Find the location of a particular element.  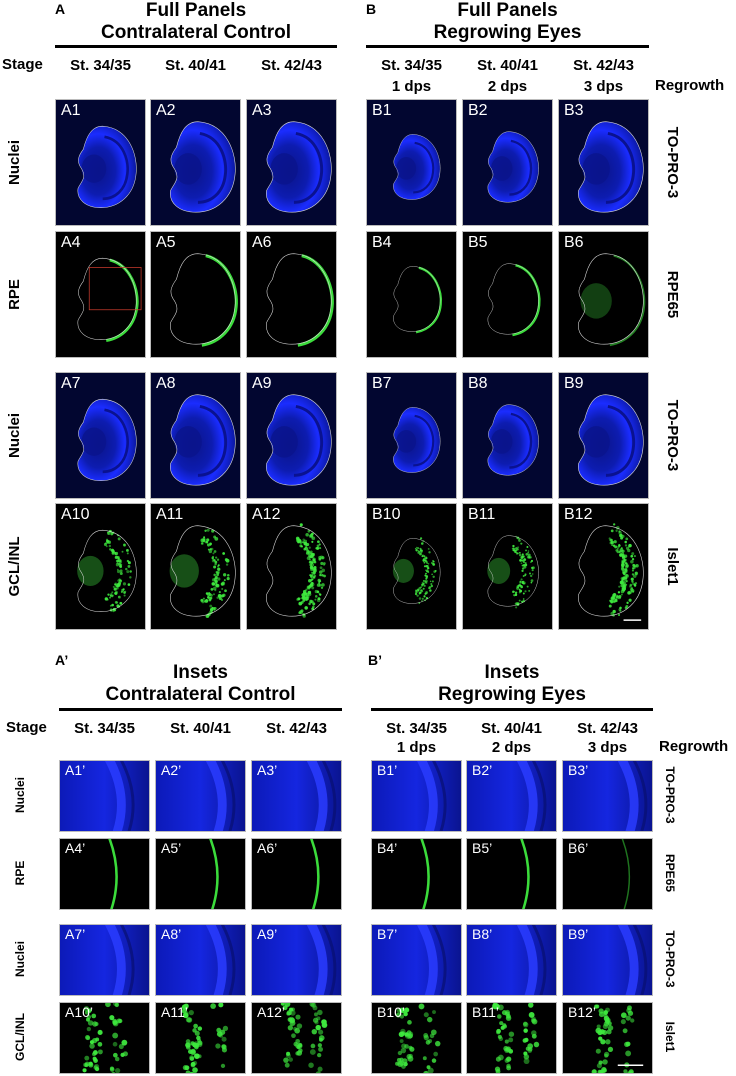

stage-col-a2-prime: St. 40/41 is located at coordinates (200, 728).